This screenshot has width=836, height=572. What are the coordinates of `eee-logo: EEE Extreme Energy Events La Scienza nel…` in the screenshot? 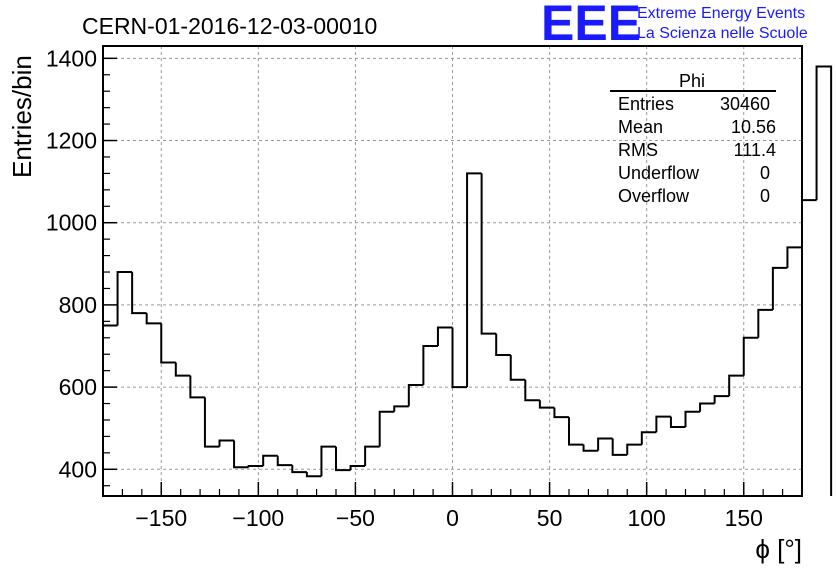 It's located at (674, 25).